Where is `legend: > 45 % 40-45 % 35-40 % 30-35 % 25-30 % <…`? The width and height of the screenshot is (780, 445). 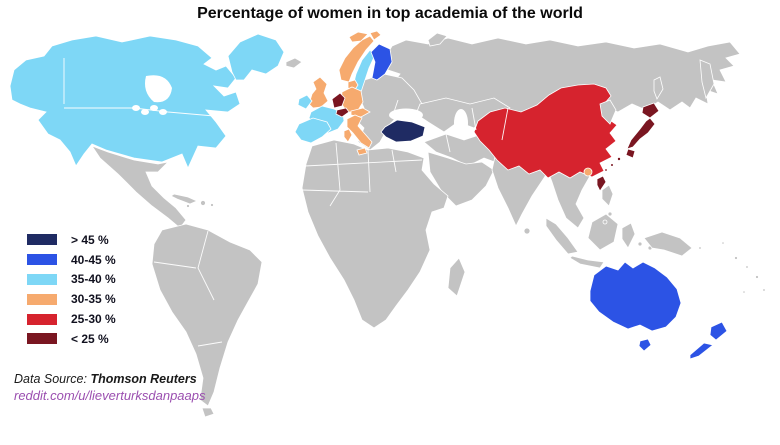 legend: > 45 % 40-45 % 35-40 % 30-35 % 25-30 % <… is located at coordinates (71, 289).